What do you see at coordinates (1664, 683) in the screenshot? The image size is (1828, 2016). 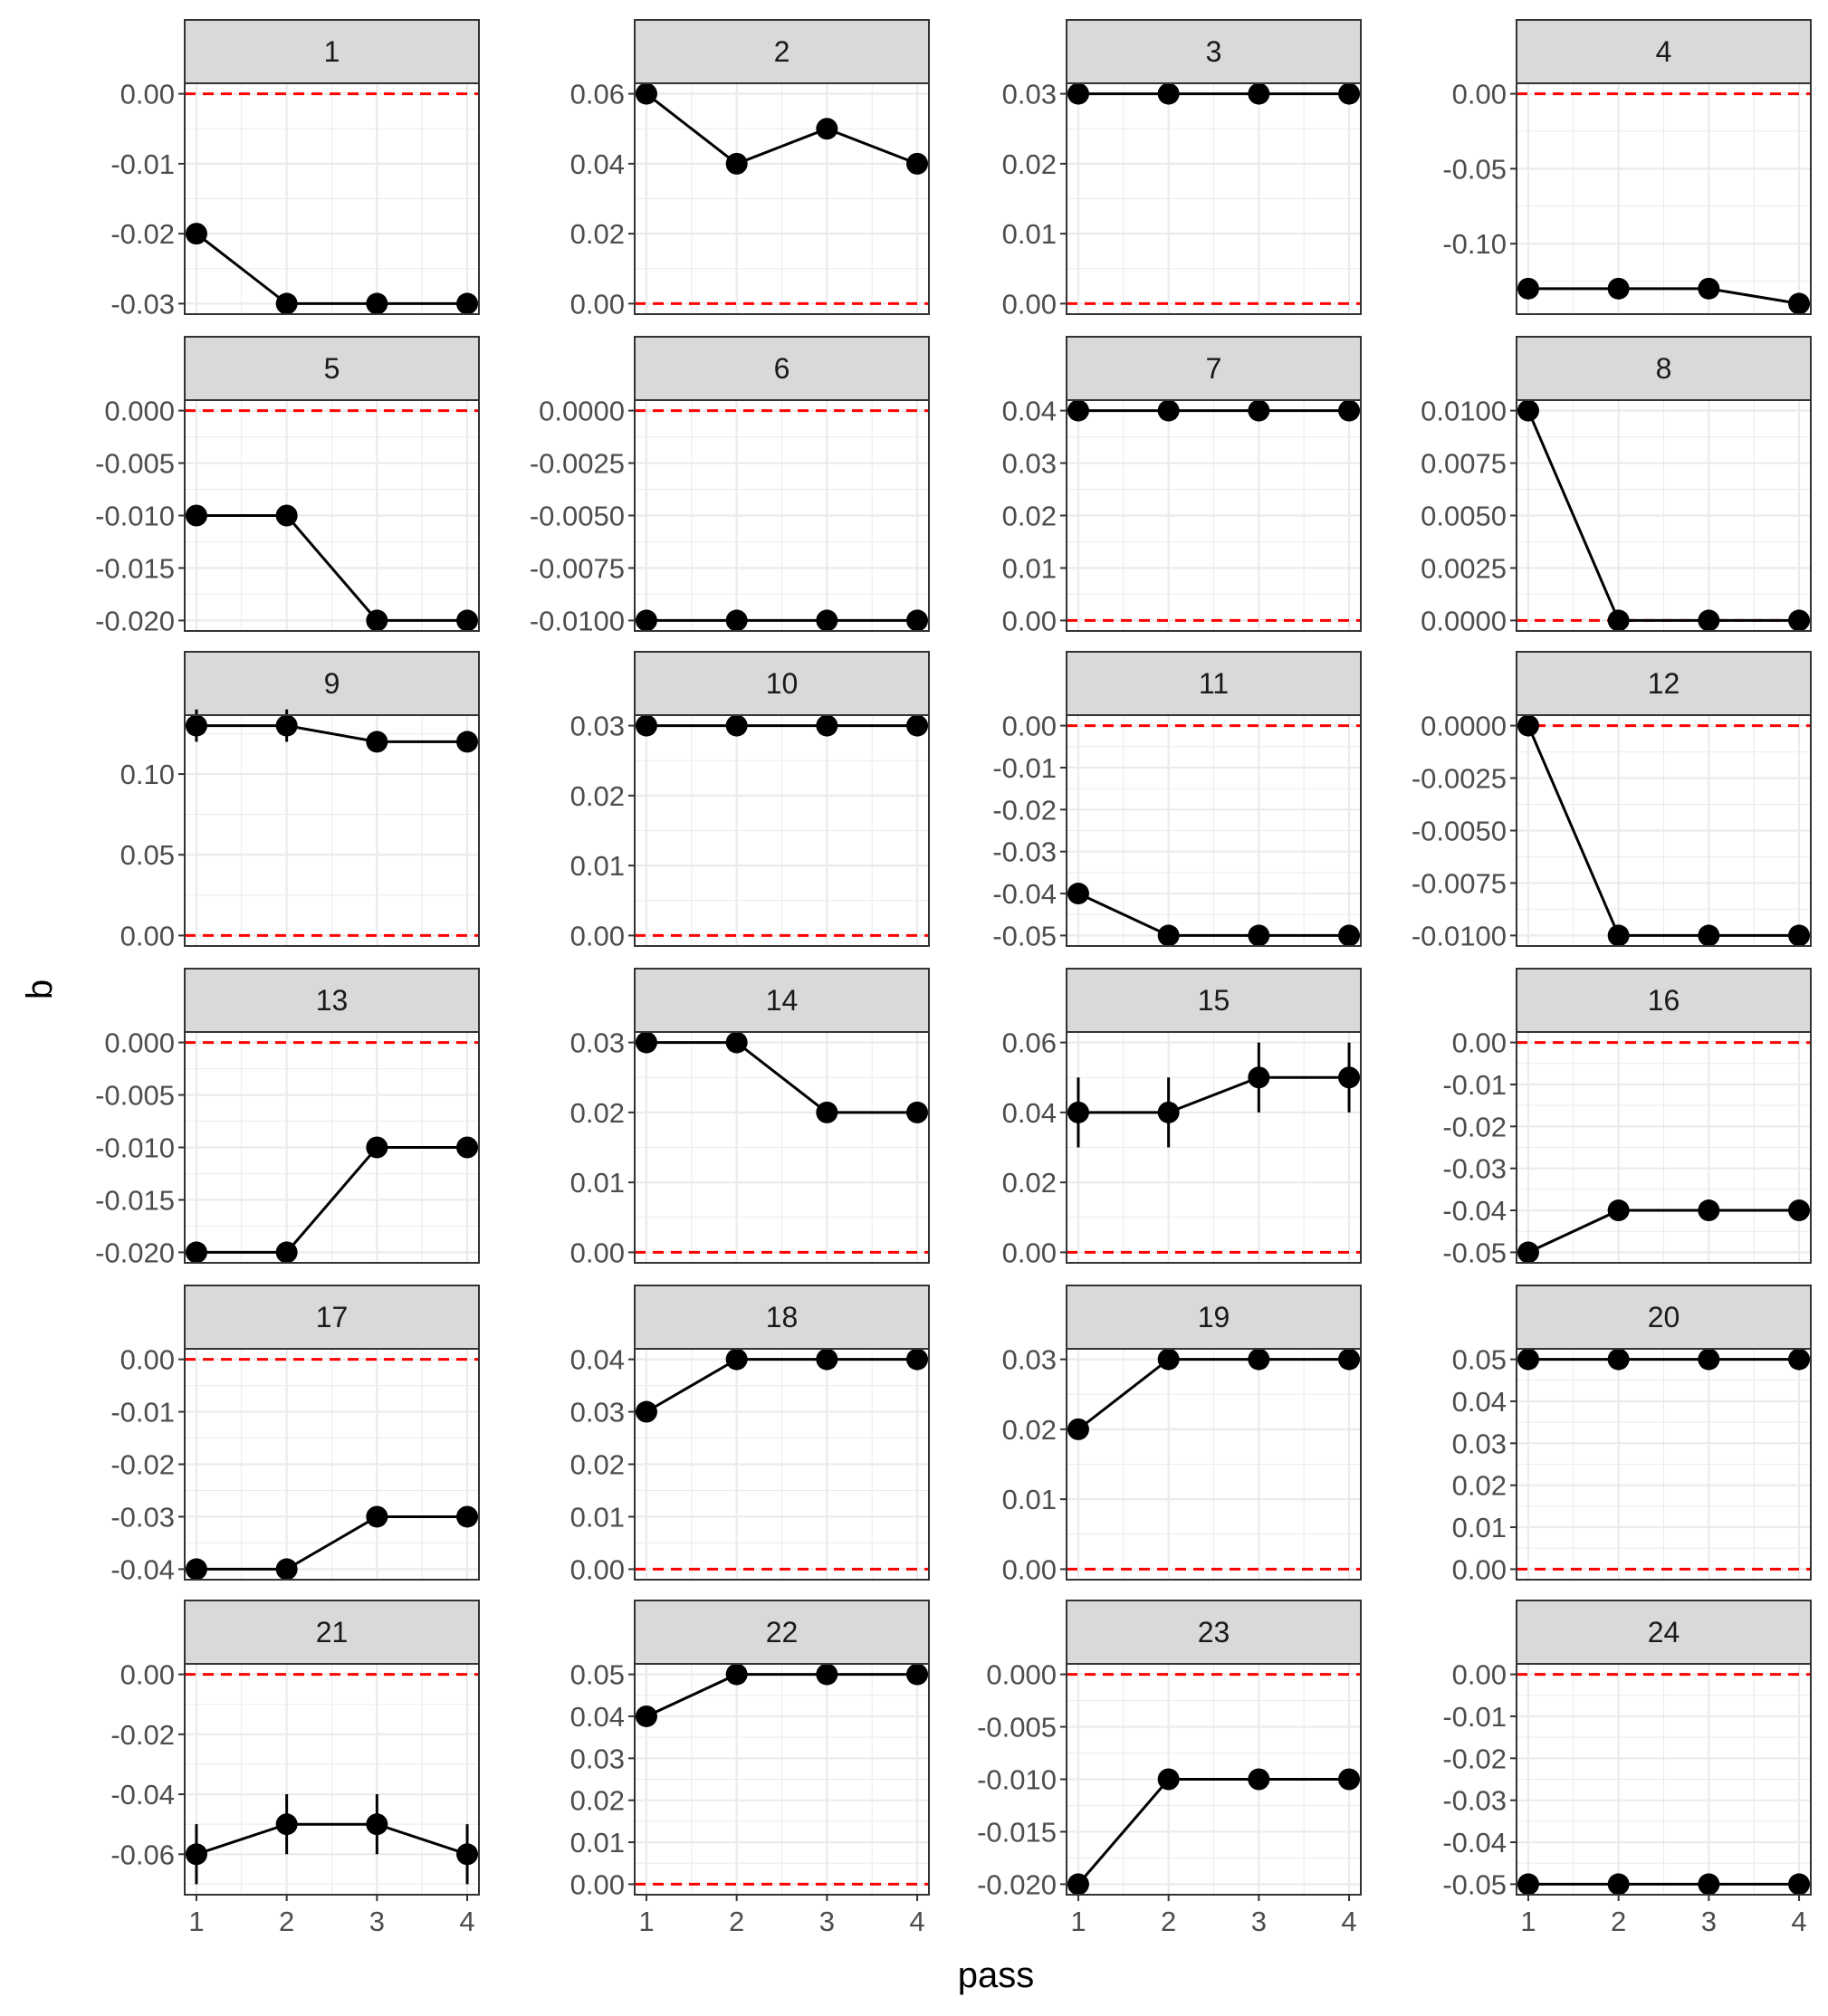 I see `facet-label: 12` at bounding box center [1664, 683].